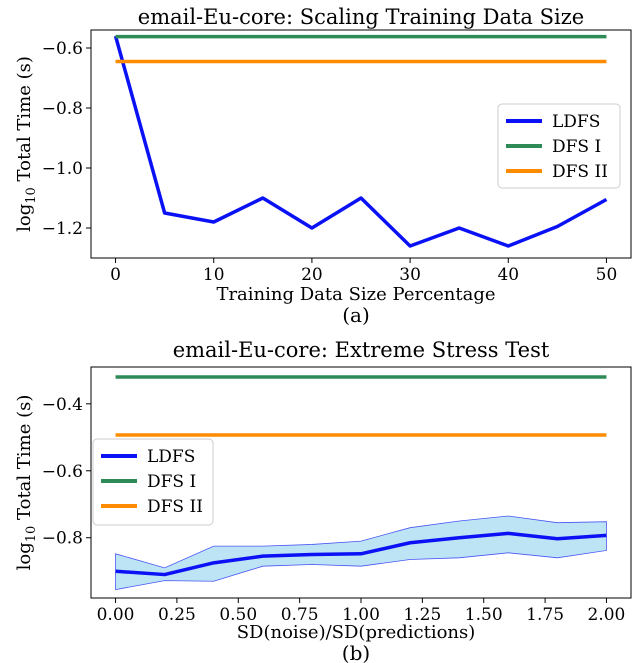 The image size is (637, 663). What do you see at coordinates (410, 275) in the screenshot?
I see `x-tick-label: 30` at bounding box center [410, 275].